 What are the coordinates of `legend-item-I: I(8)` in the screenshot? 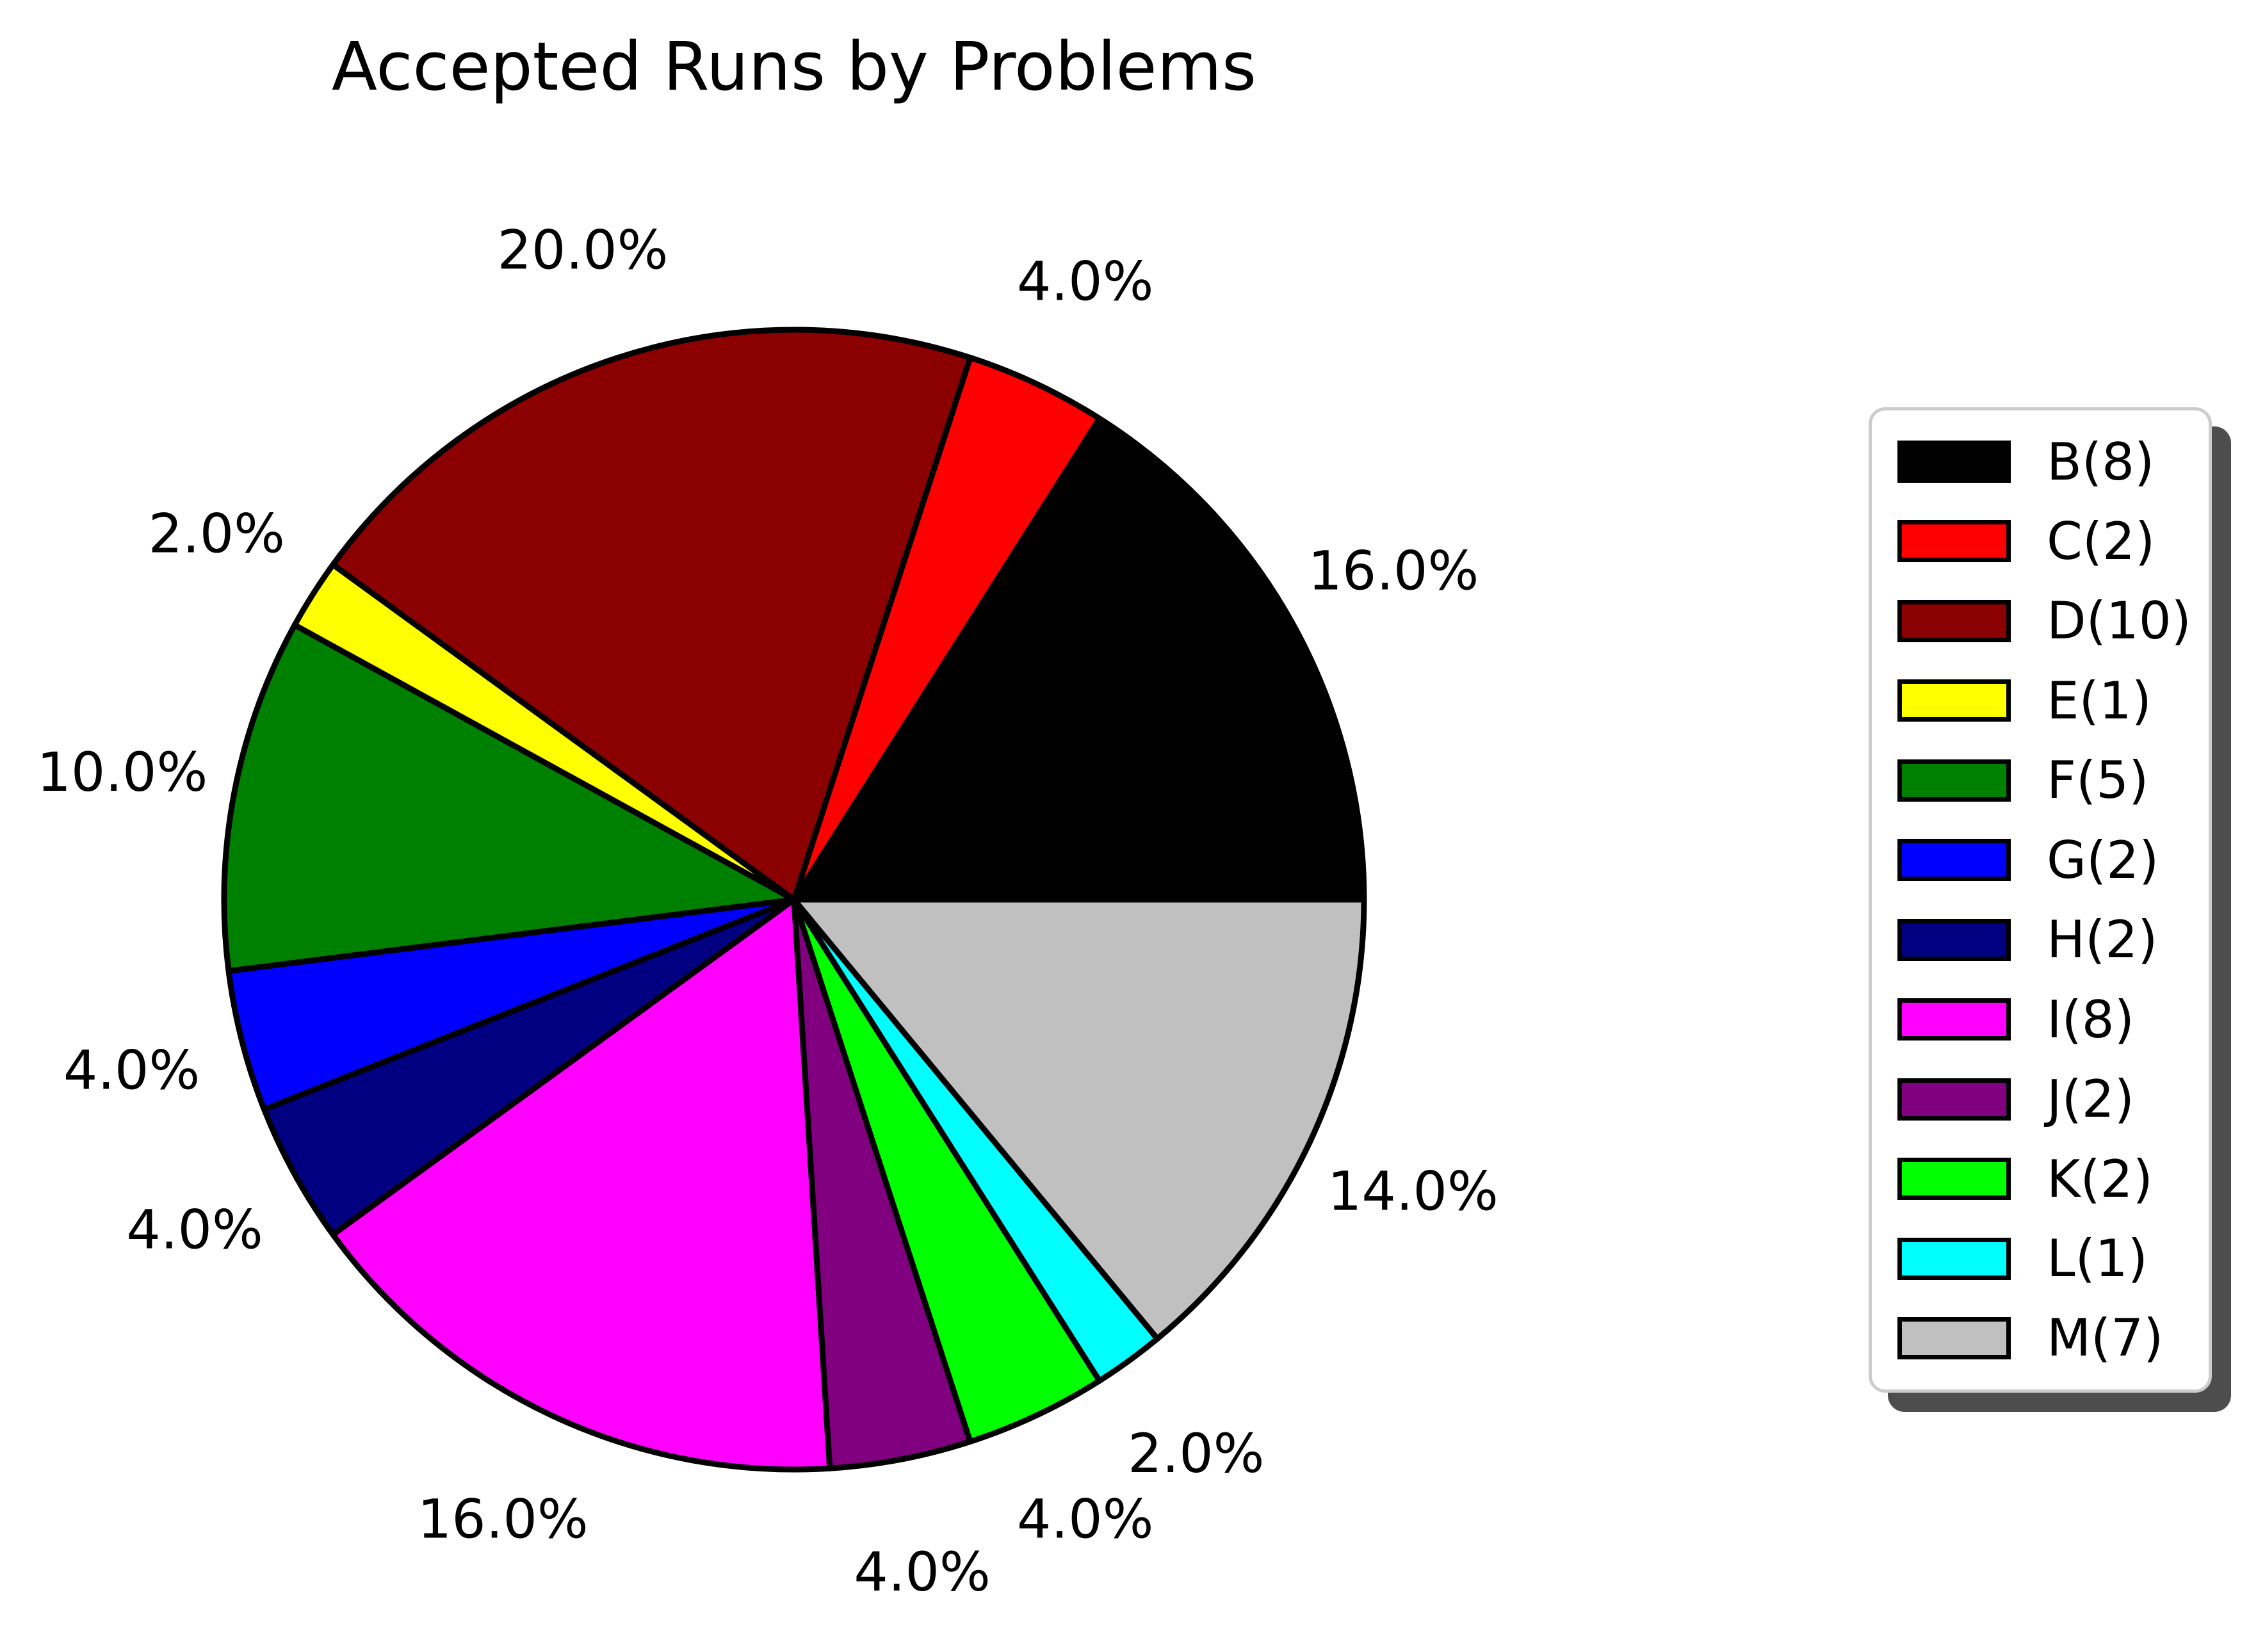 It's located at (2053, 1020).